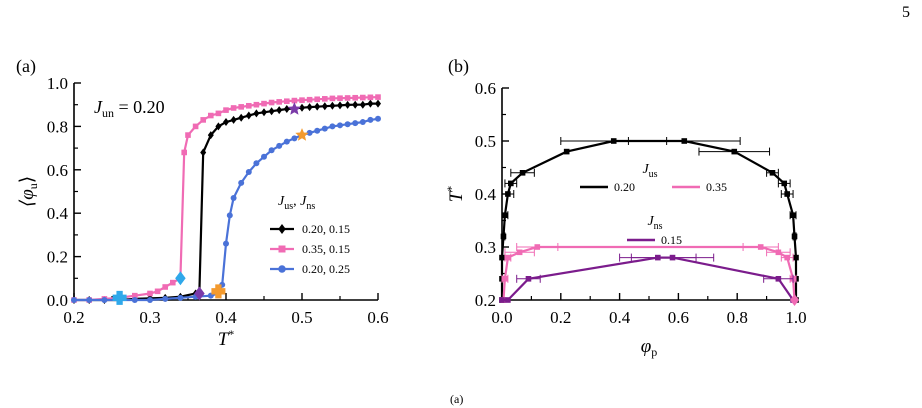 Image resolution: width=922 pixels, height=408 pixels. I want to click on legend-label: 0.20, so click(624, 187).